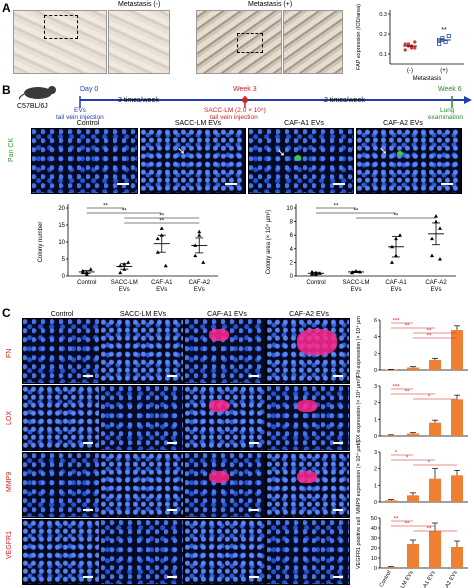 The image size is (474, 588). What do you see at coordinates (9, 481) in the screenshot?
I see `c-row-label-mmp9: MMP9` at bounding box center [9, 481].